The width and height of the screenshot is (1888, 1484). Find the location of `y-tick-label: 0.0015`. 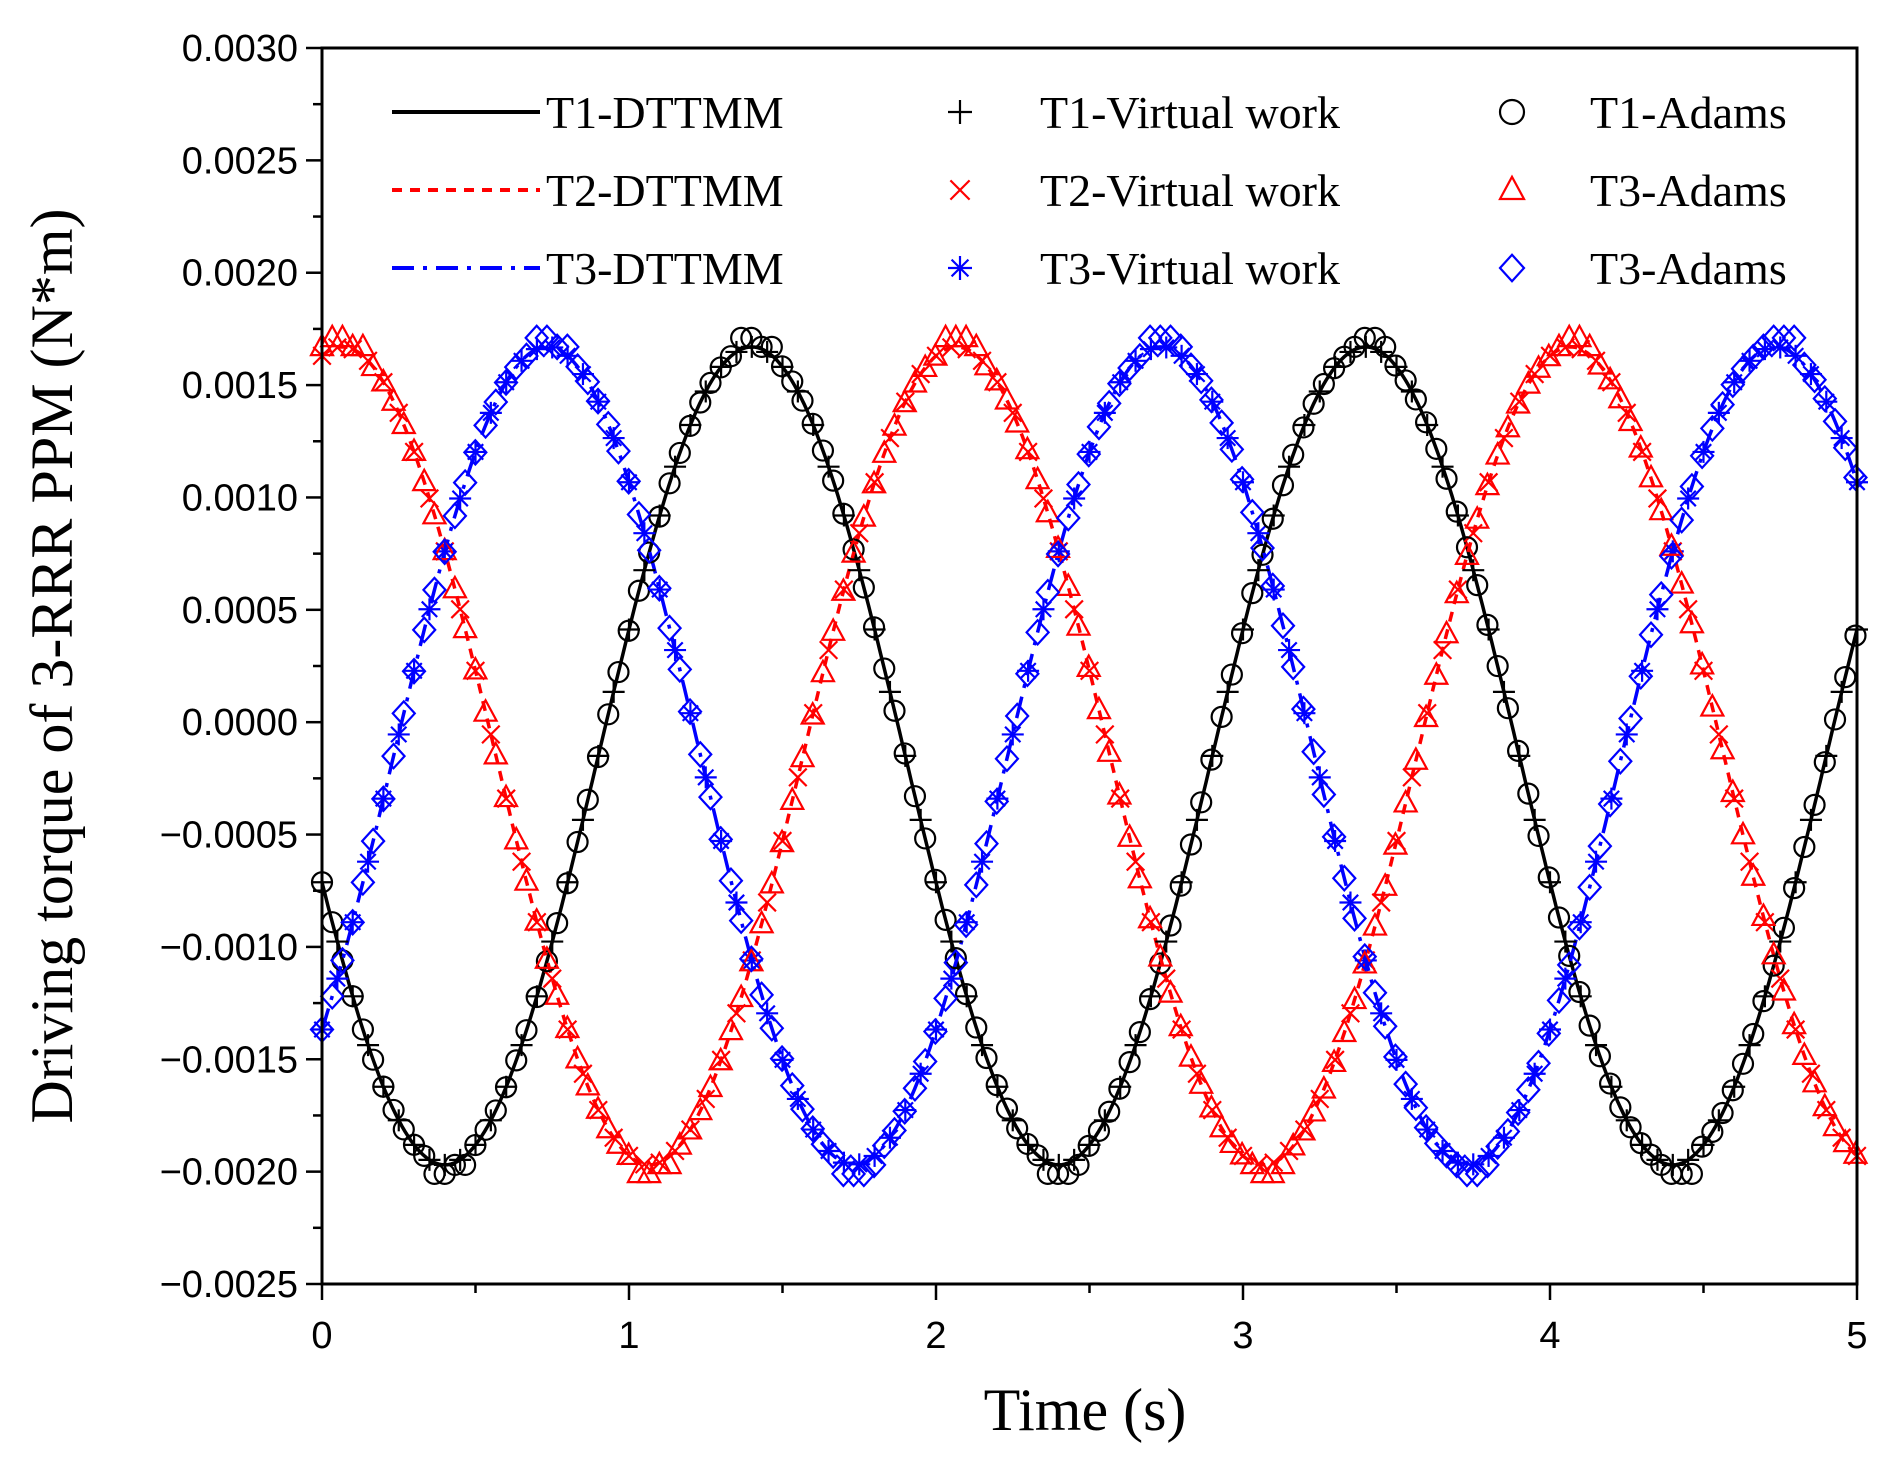

y-tick-label: 0.0015 is located at coordinates (240, 386).